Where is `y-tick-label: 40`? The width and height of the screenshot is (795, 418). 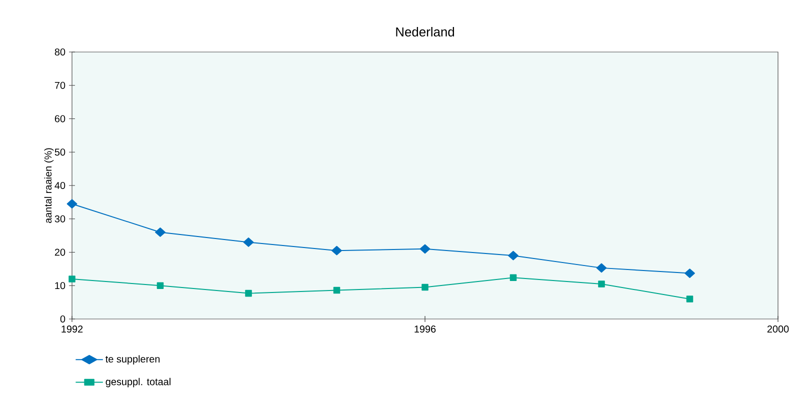
y-tick-label: 40 is located at coordinates (60, 186).